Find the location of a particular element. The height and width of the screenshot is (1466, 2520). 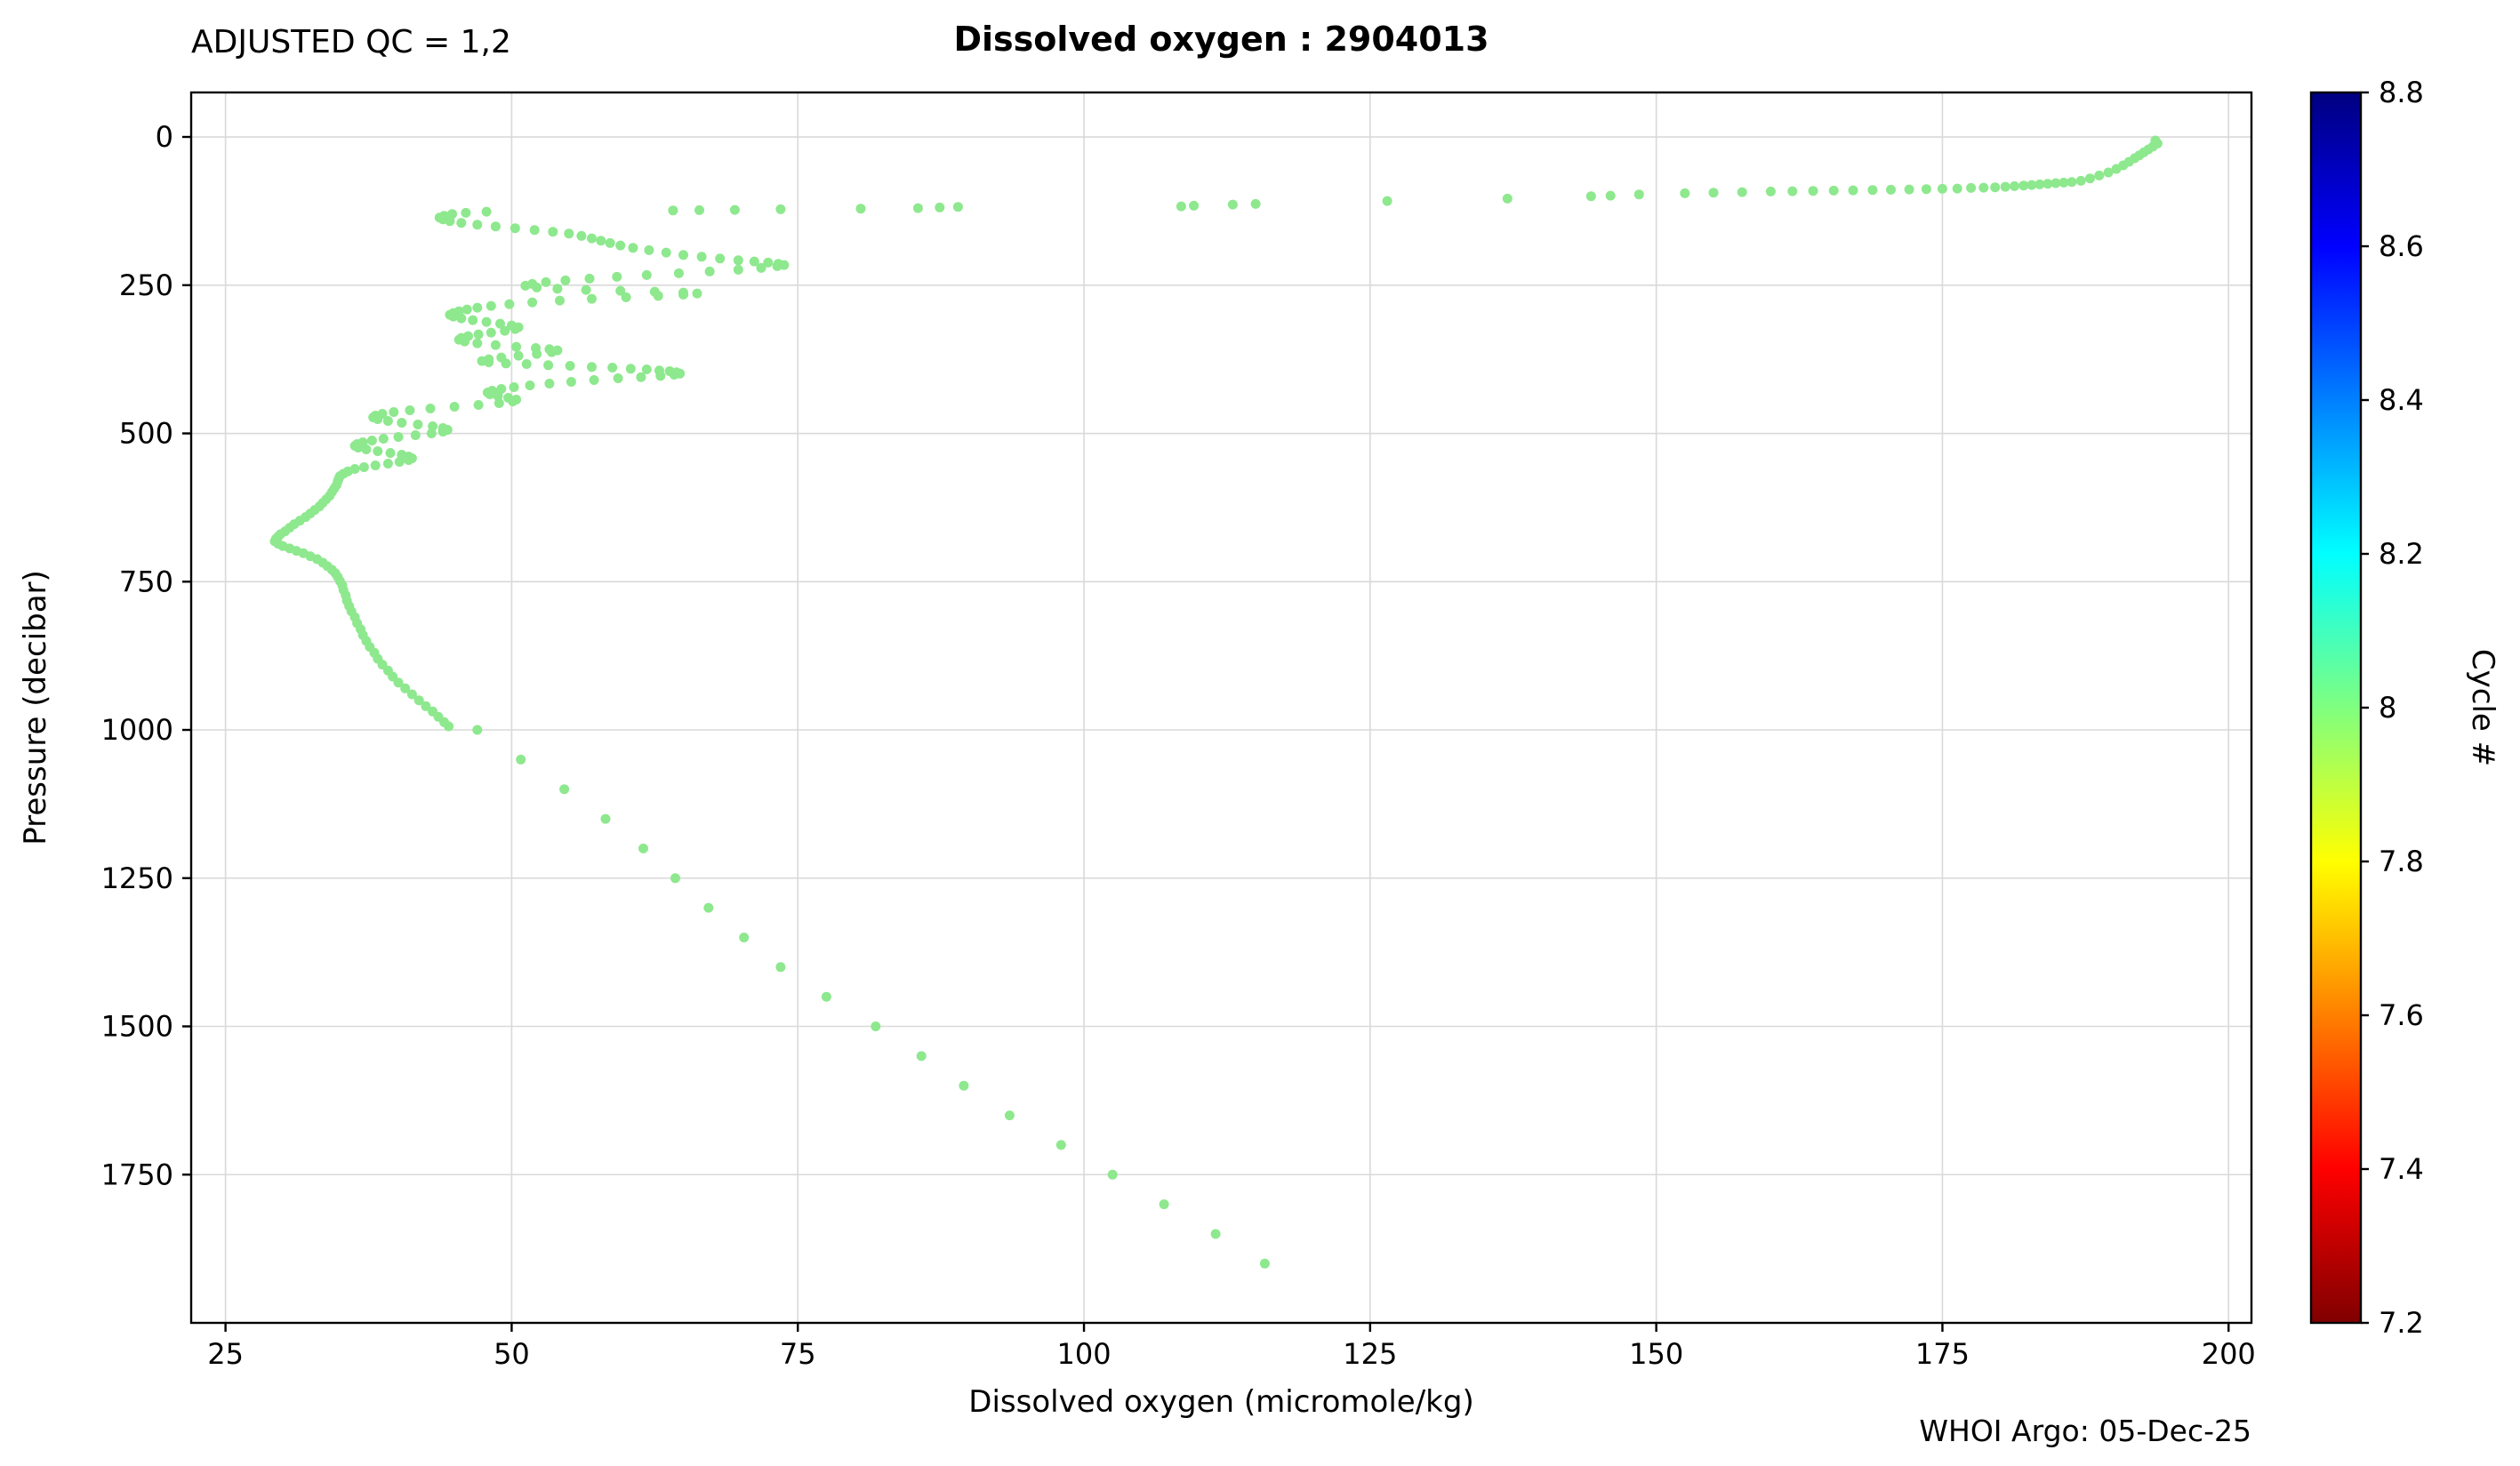

colorbar-label: Cycle # is located at coordinates (2482, 707).